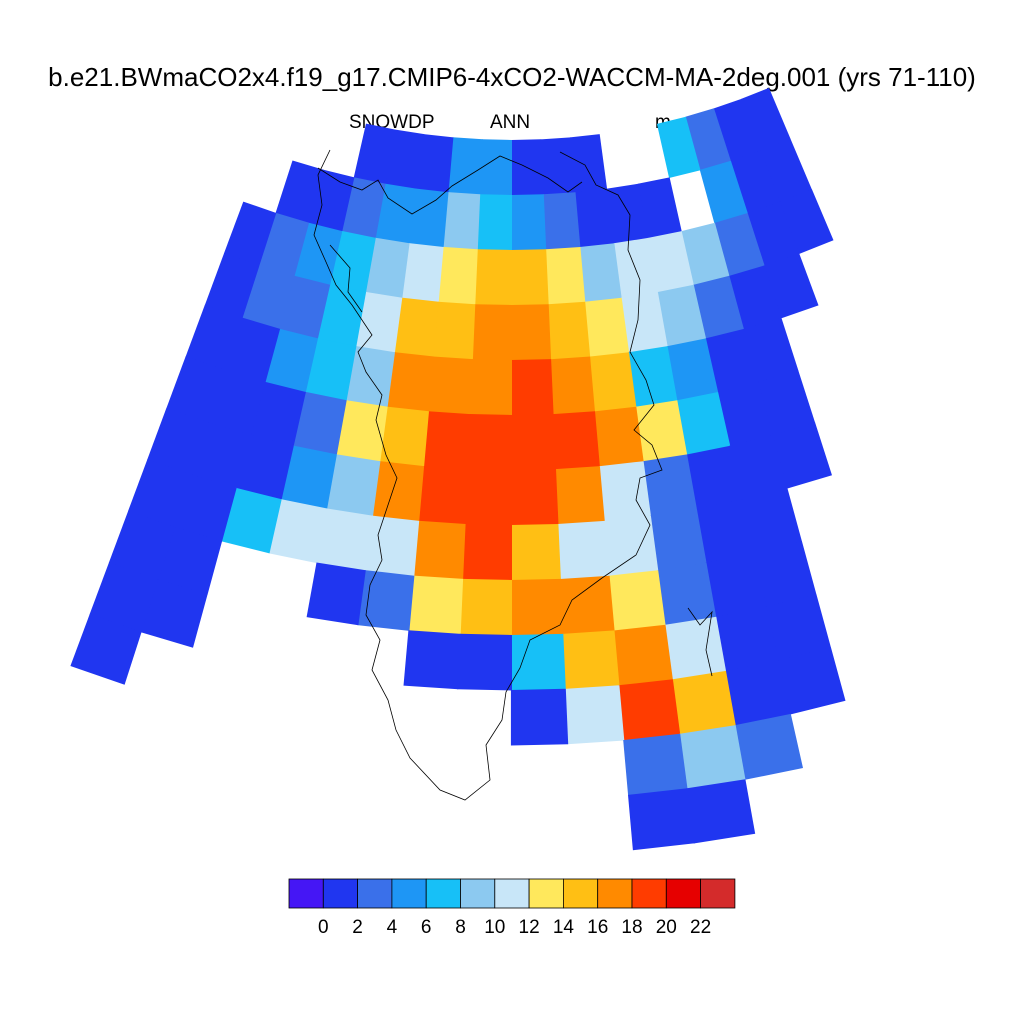 The image size is (1024, 1024). What do you see at coordinates (426, 927) in the screenshot?
I see `colorbar-tick-label: 6` at bounding box center [426, 927].